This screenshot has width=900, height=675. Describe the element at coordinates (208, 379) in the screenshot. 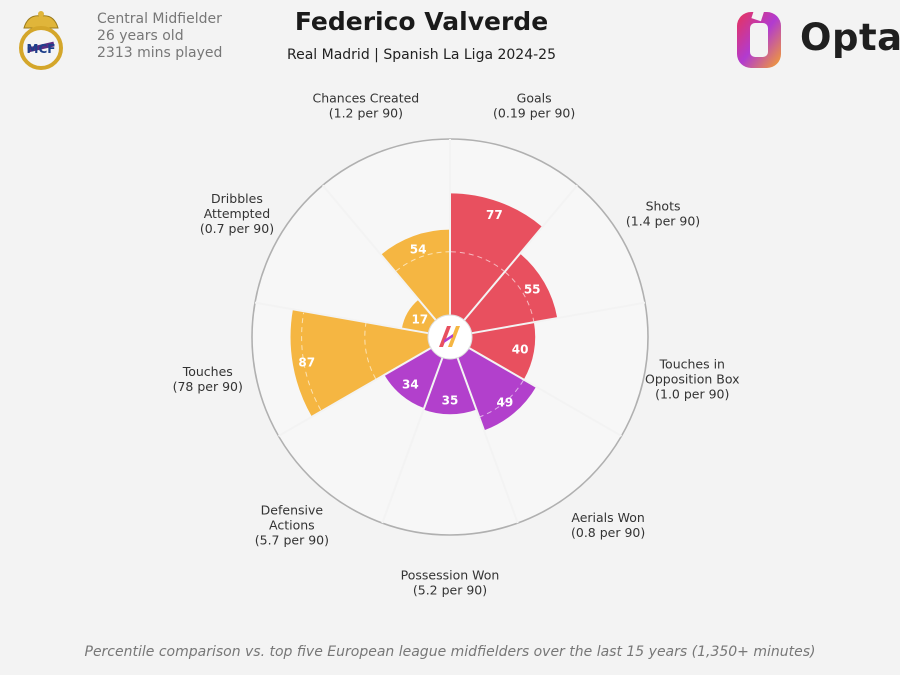

I see `category-label: Touches (78 per 90)` at that location.